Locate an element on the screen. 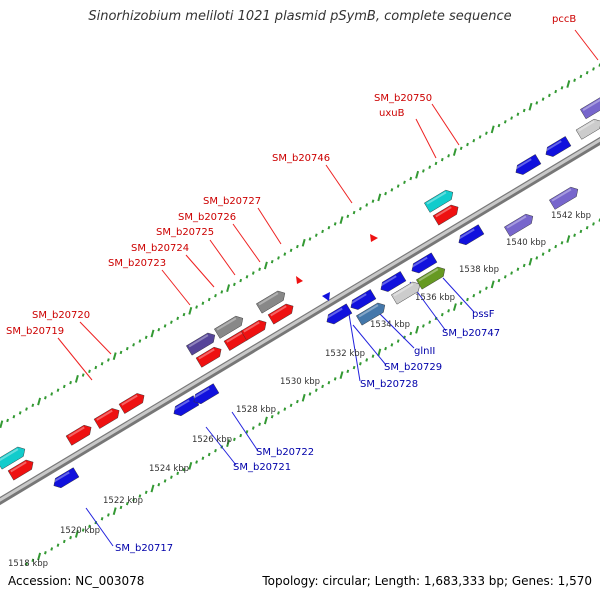 The width and height of the screenshot is (600, 600). gene-label: SM_b20724 is located at coordinates (160, 248).